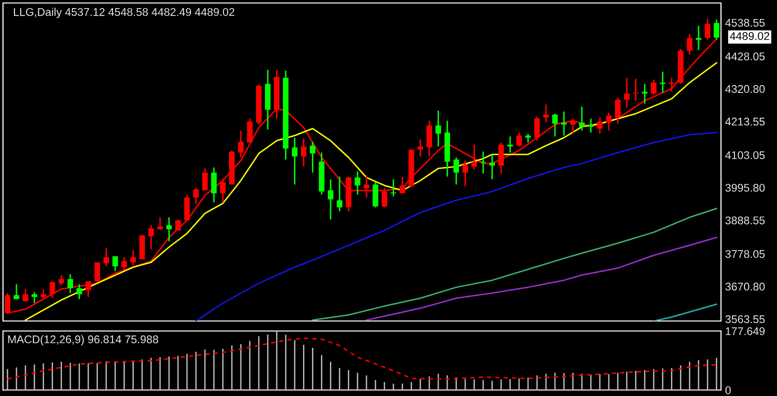 This screenshot has width=777, height=396. What do you see at coordinates (745, 254) in the screenshot?
I see `y-tick-label: 3778.05` at bounding box center [745, 254].